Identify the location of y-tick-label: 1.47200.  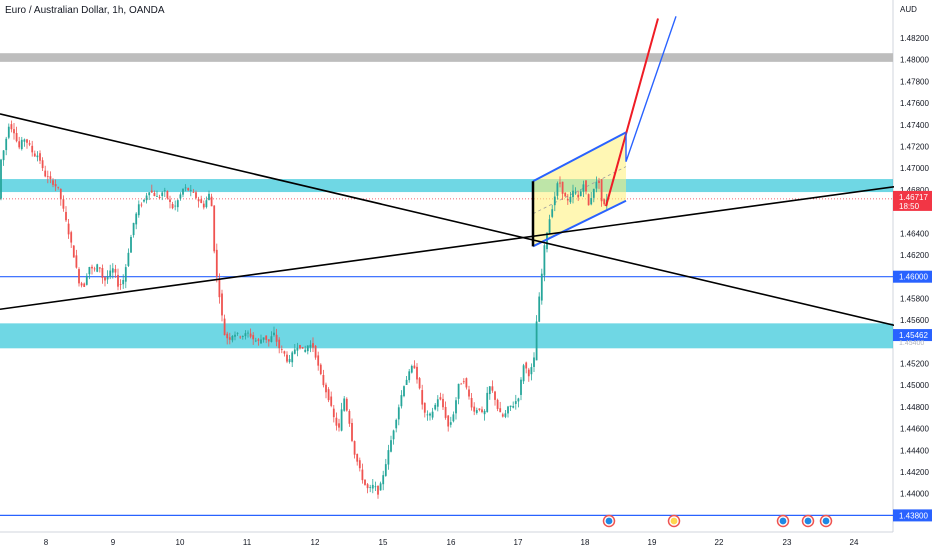
(914, 147).